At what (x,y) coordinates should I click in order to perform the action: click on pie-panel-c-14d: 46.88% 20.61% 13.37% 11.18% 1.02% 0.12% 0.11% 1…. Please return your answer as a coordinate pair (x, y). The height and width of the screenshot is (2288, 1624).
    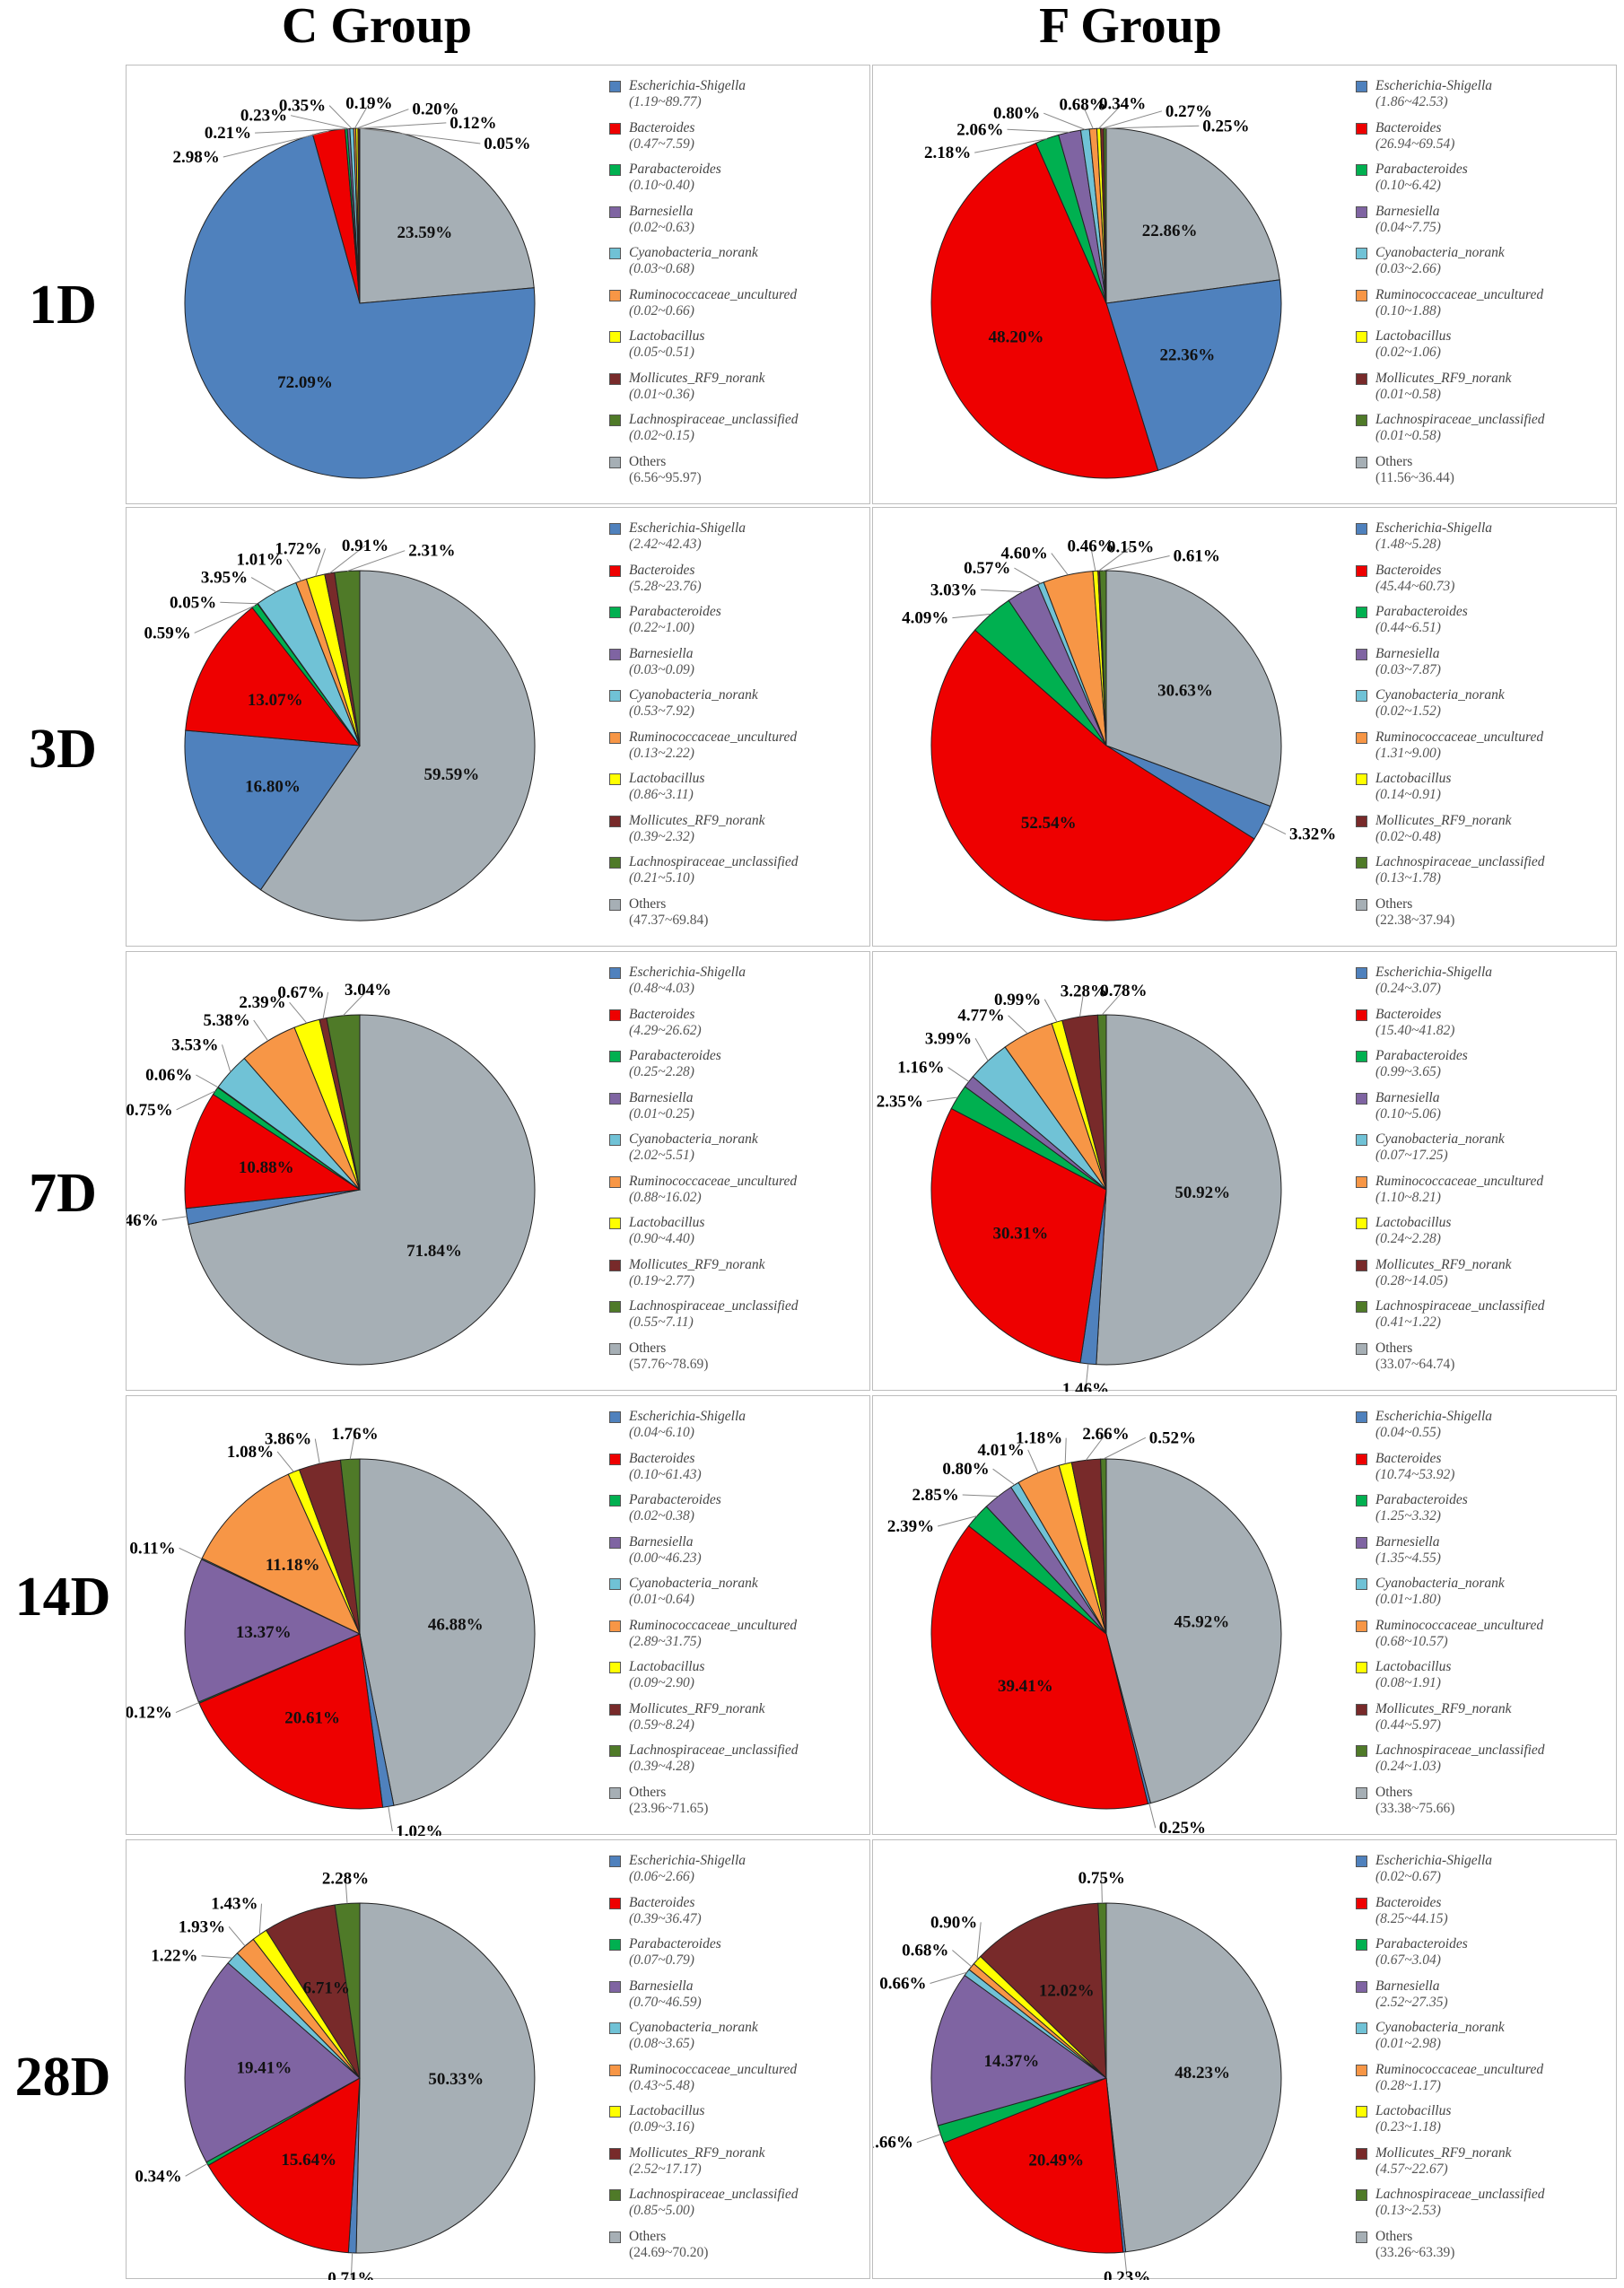
    Looking at the image, I should click on (498, 1615).